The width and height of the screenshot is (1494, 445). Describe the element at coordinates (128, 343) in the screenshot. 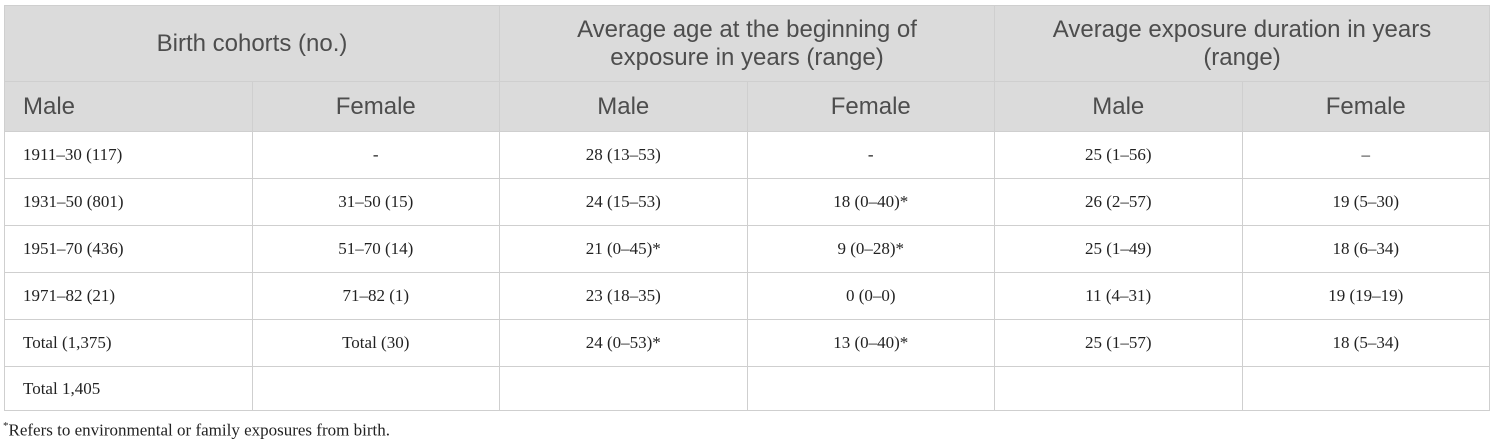

I see `table-cell: Total (1,375)` at that location.